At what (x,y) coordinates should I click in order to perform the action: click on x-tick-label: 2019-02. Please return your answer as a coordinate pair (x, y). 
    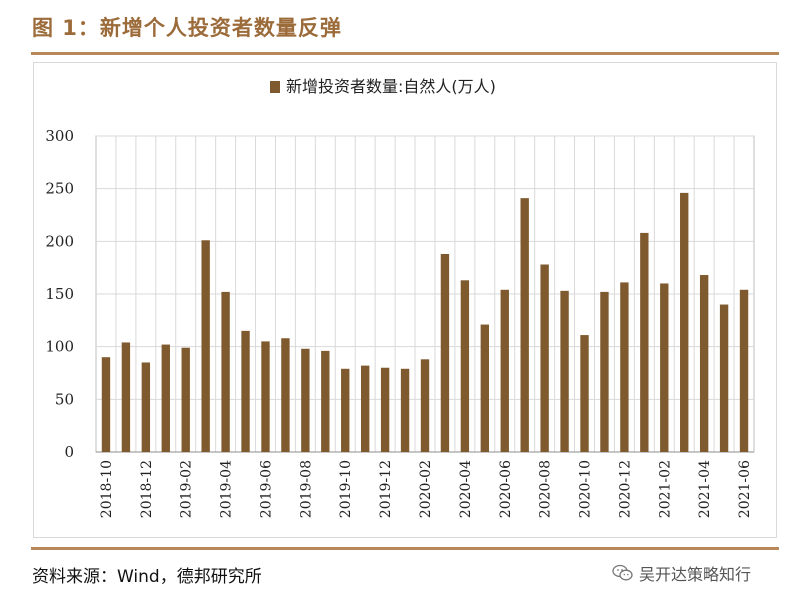
    Looking at the image, I should click on (187, 489).